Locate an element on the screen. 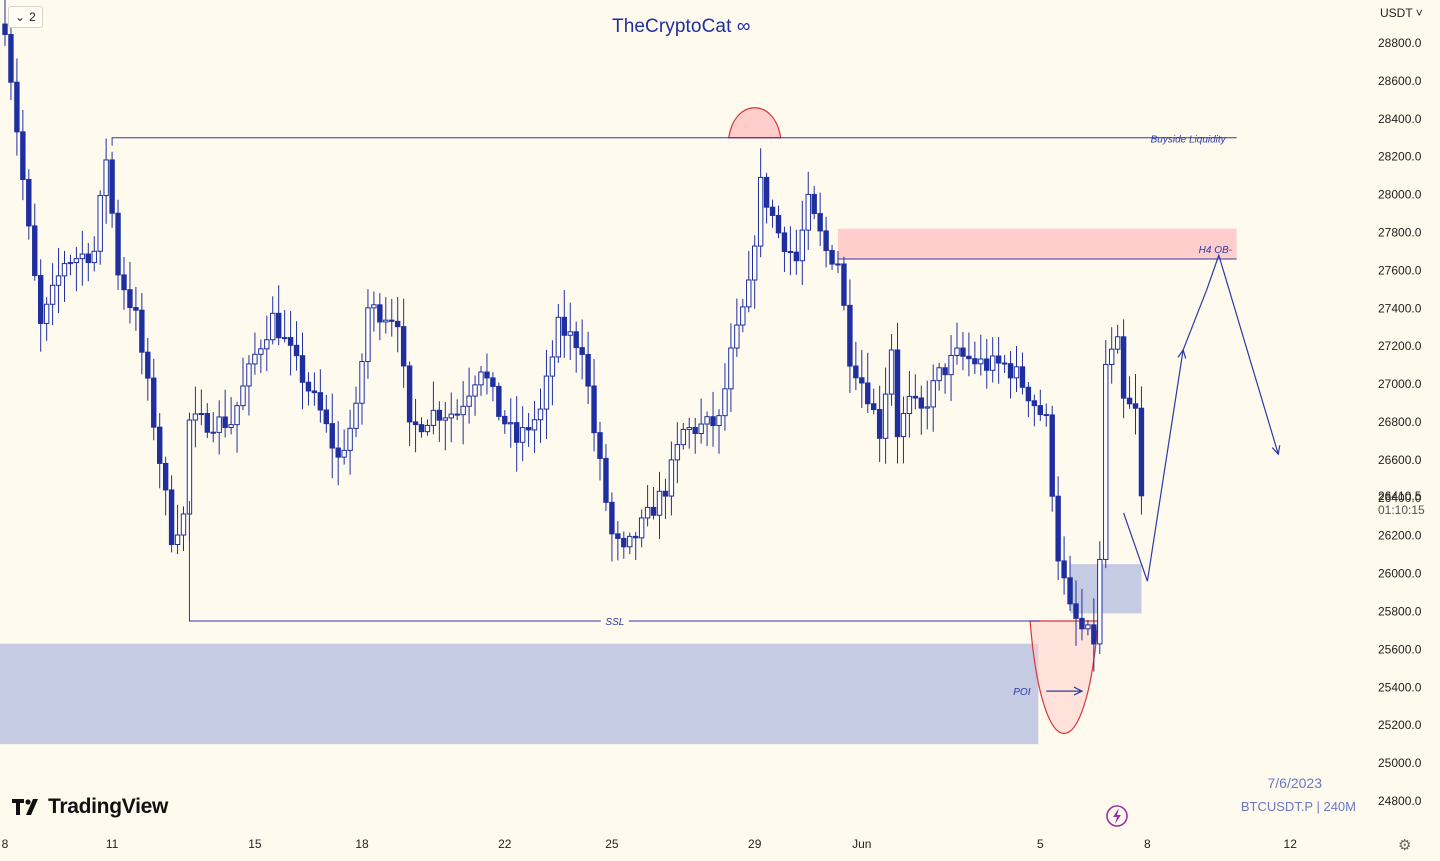 The image size is (1440, 861). poi-label: POI is located at coordinates (1021, 692).